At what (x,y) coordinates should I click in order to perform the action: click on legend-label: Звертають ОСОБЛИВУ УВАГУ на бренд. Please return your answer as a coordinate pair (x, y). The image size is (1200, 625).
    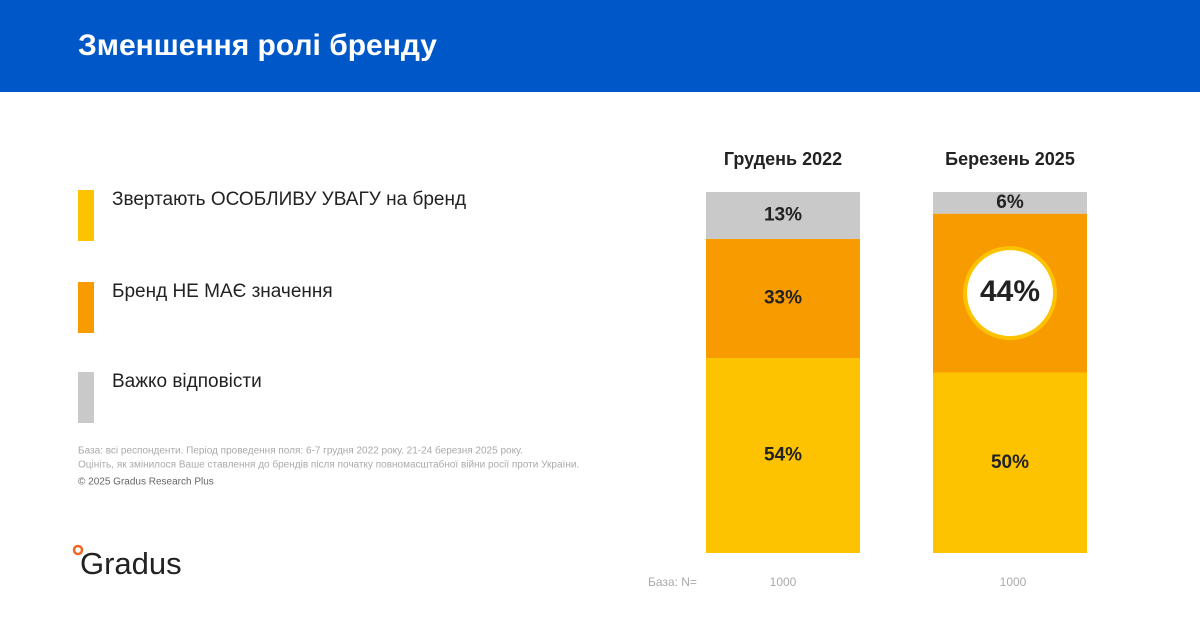
    Looking at the image, I should click on (289, 199).